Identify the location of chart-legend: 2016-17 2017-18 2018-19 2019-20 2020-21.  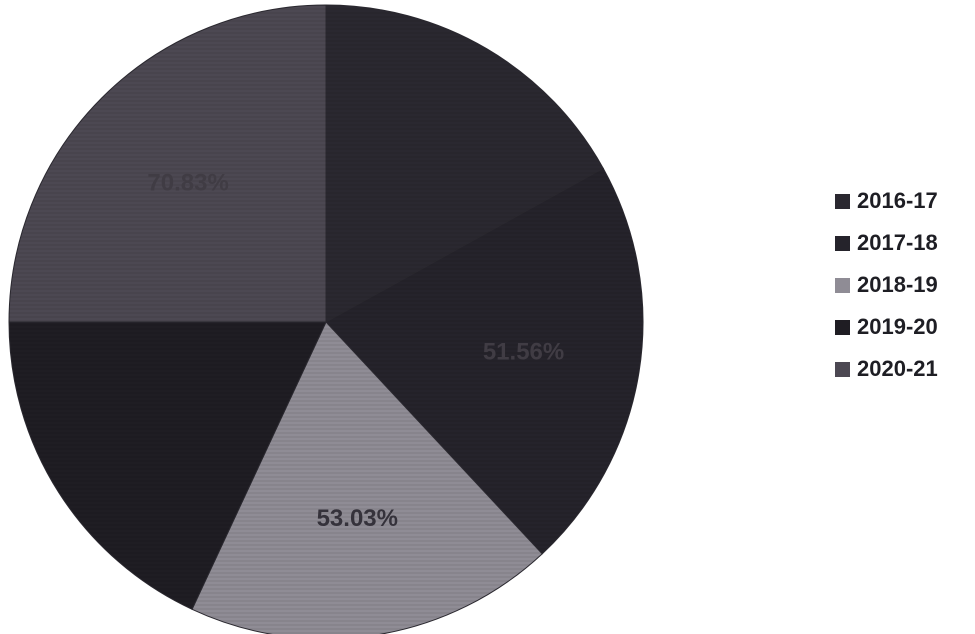
(902, 293).